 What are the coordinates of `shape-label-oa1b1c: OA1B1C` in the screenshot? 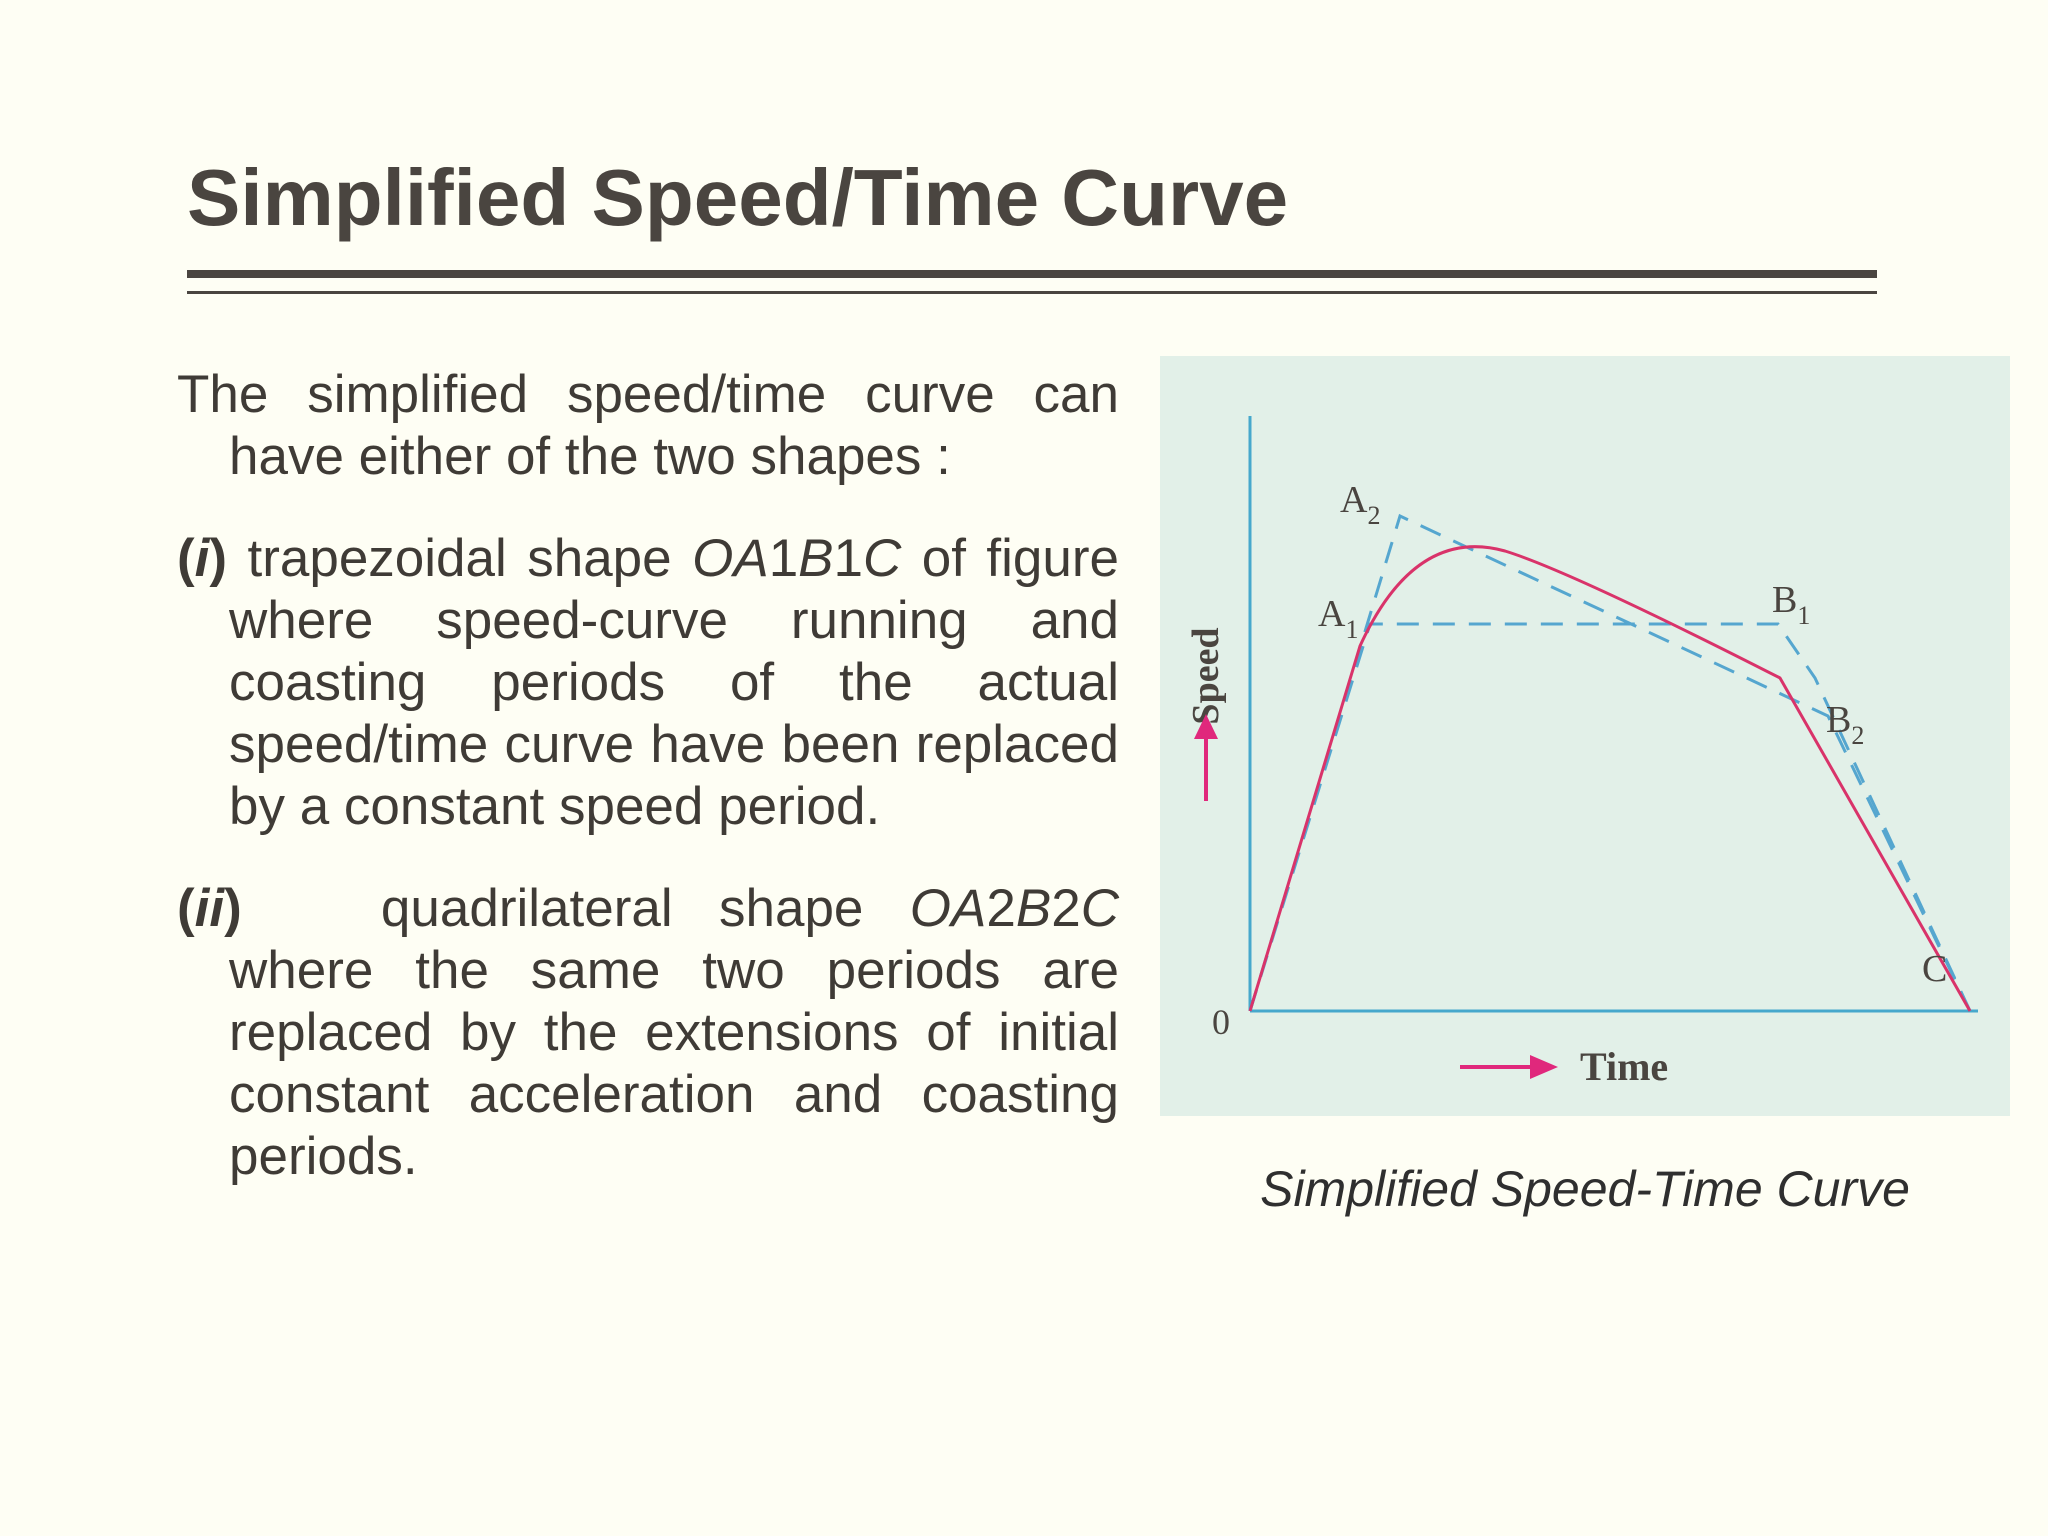 It's located at (797, 558).